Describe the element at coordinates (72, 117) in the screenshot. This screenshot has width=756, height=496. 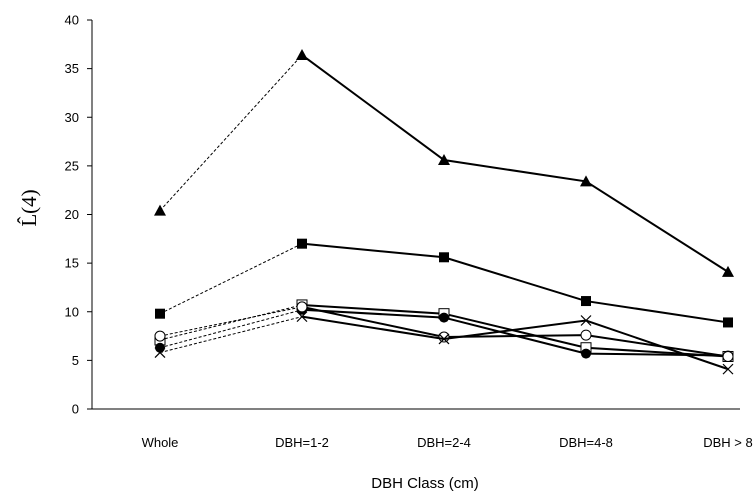
I see `y-tick-label: 30` at that location.